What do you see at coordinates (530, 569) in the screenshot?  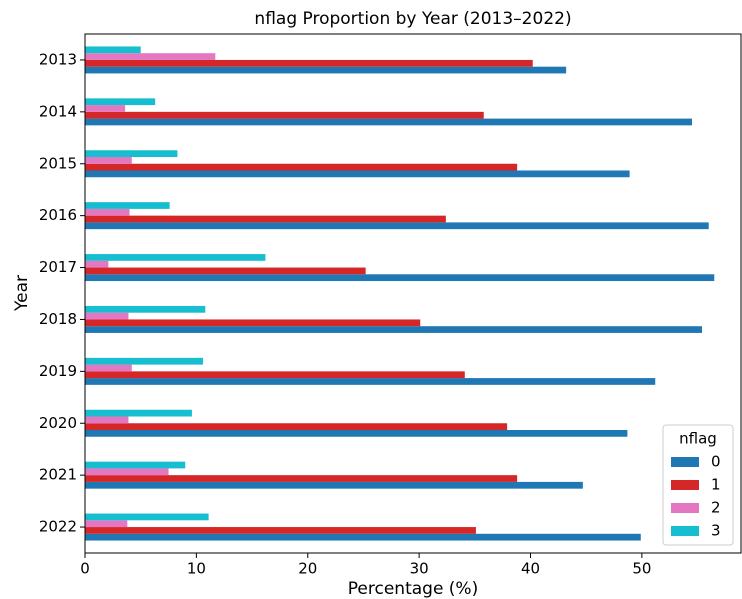 I see `x-tick-label: 40` at bounding box center [530, 569].